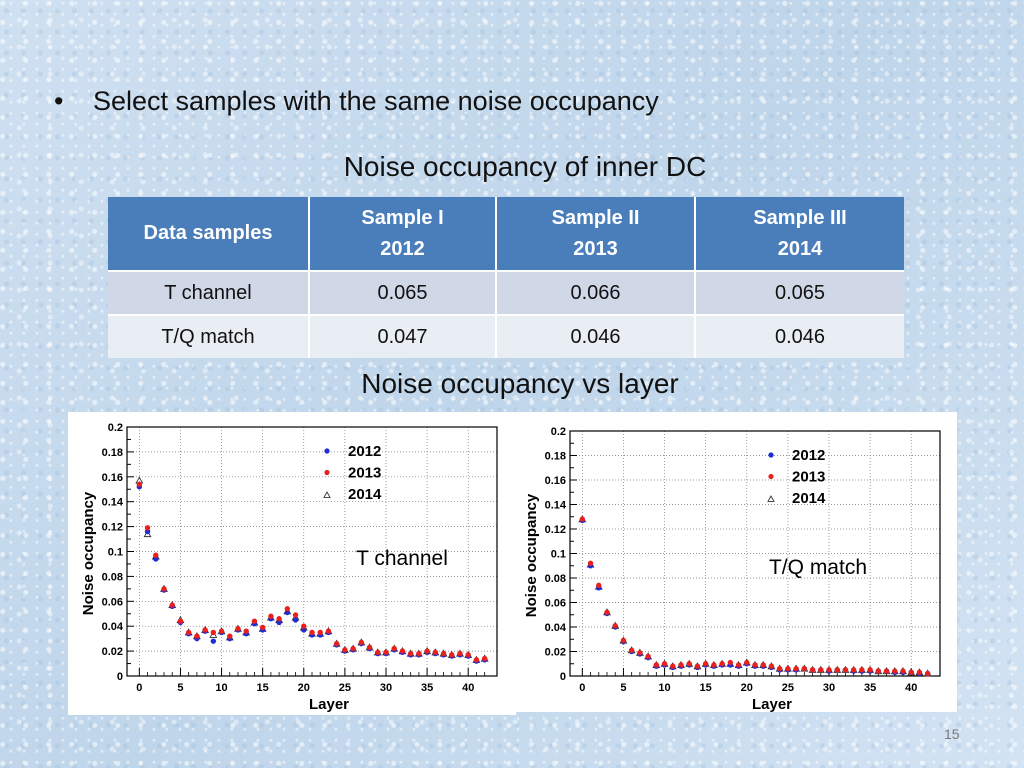 The height and width of the screenshot is (768, 1024). What do you see at coordinates (506, 336) in the screenshot?
I see `table-row: T/Q match 0.047 0.046 0.046` at bounding box center [506, 336].